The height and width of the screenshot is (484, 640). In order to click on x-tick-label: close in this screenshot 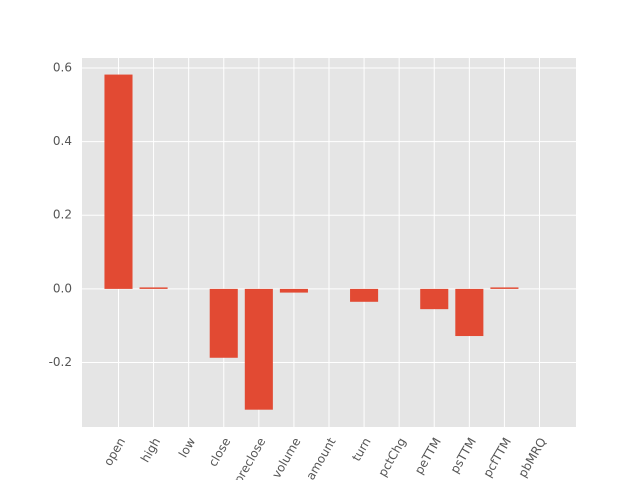, I will do `click(220, 452)`.